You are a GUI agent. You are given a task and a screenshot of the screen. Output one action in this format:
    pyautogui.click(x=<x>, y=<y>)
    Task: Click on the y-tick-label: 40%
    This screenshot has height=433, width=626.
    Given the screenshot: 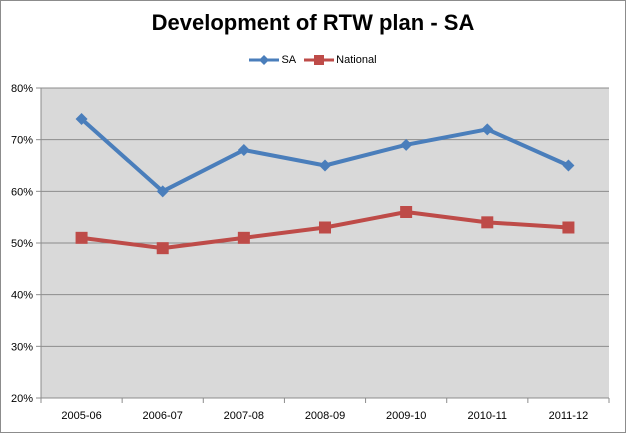 What is the action you would take?
    pyautogui.click(x=22, y=296)
    